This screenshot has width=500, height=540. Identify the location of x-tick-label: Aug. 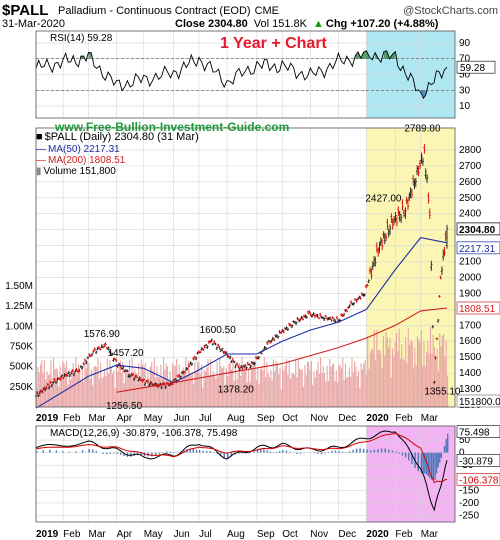
(236, 418).